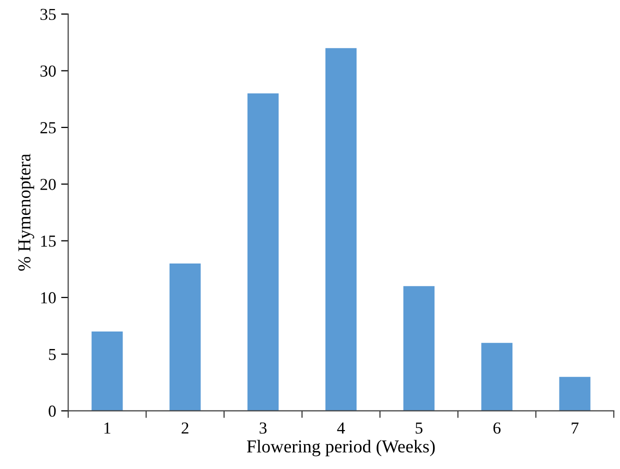 The height and width of the screenshot is (469, 620). What do you see at coordinates (341, 428) in the screenshot?
I see `x-tick-label: 4` at bounding box center [341, 428].